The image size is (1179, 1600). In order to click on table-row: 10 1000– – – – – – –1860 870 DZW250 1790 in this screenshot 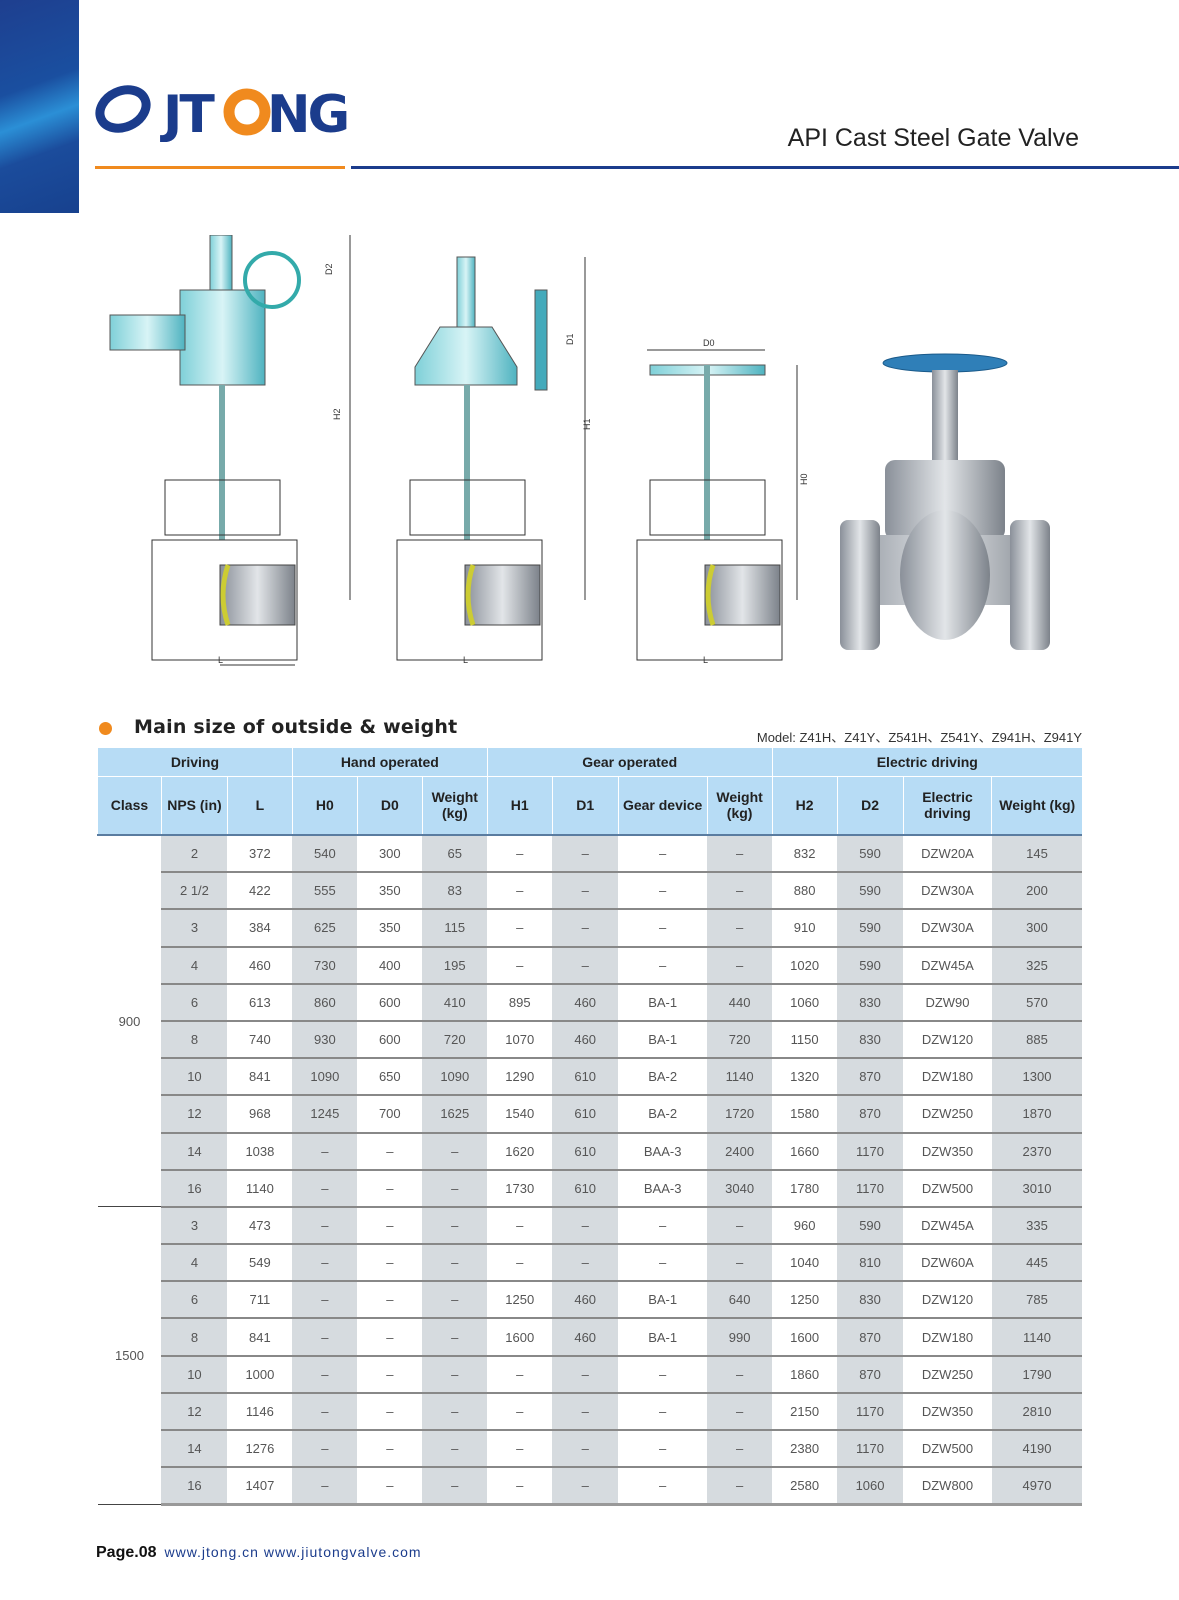, I will do `click(590, 1374)`.